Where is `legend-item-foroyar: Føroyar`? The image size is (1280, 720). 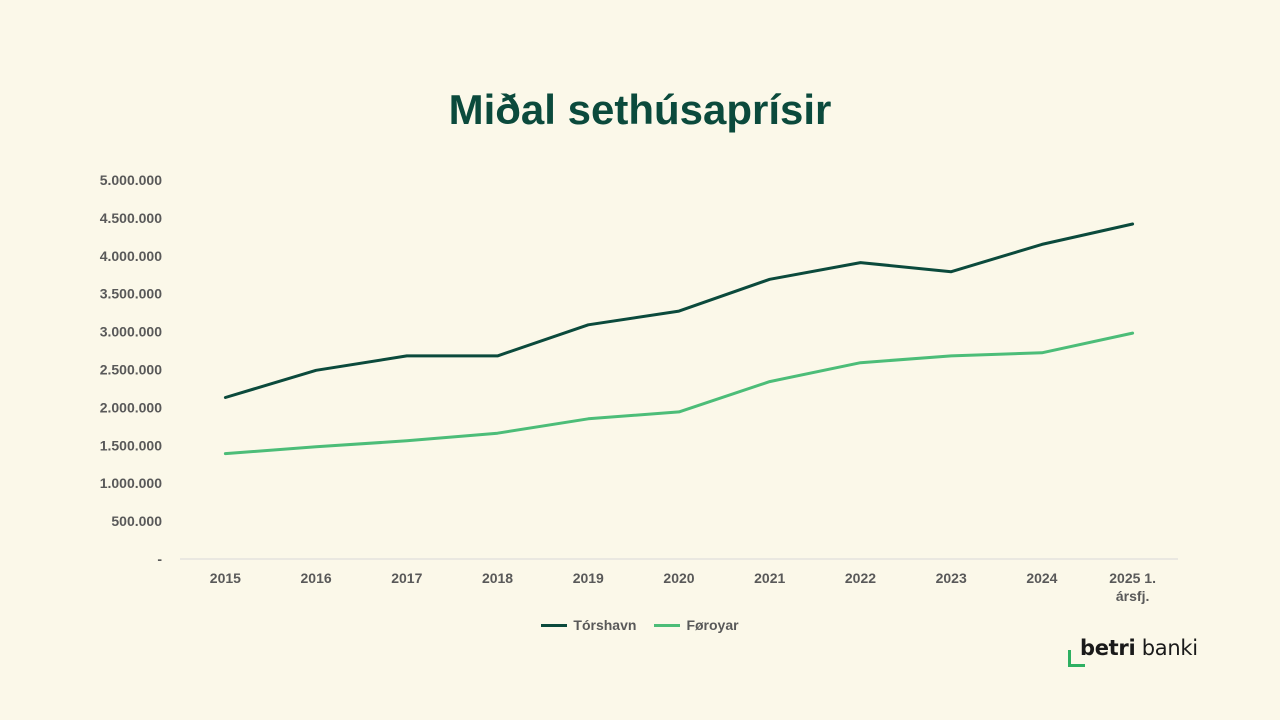 legend-item-foroyar: Føroyar is located at coordinates (696, 625).